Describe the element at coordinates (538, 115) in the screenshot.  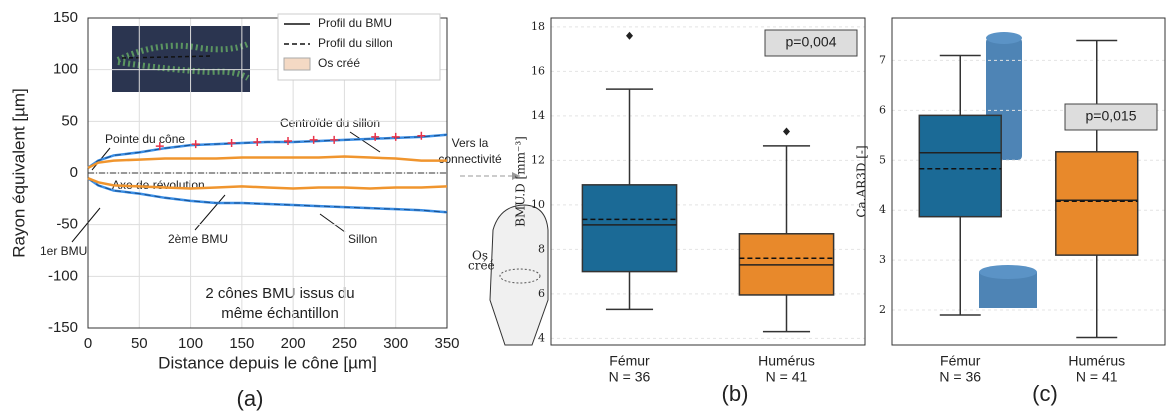
I see `y-tick-label: 14` at that location.